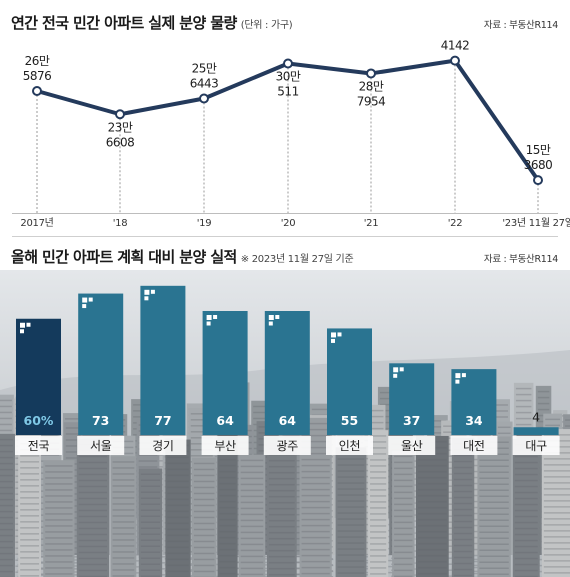 This screenshot has width=570, height=577. I want to click on x-tick-label: '21, so click(371, 223).